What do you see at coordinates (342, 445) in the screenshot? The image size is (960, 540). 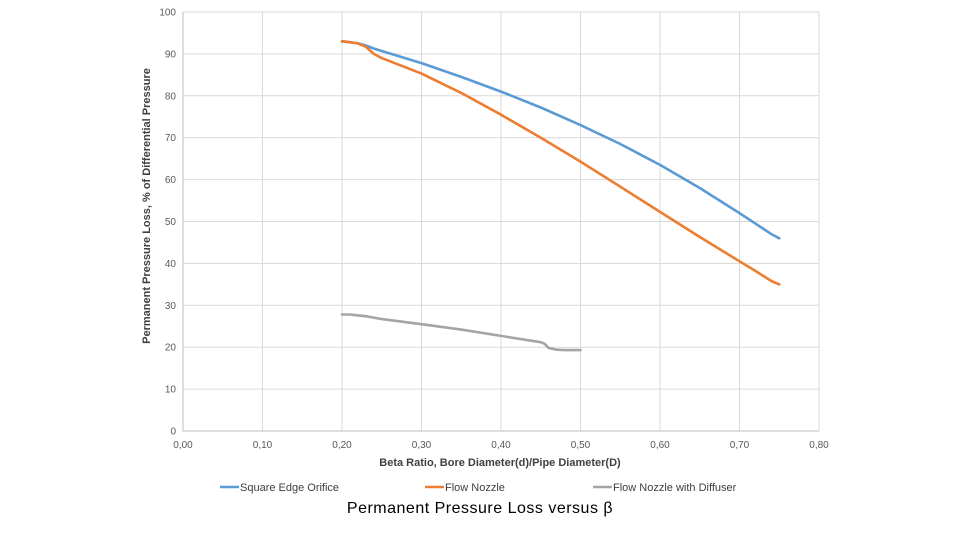 I see `x-tick-label: 0,20` at bounding box center [342, 445].